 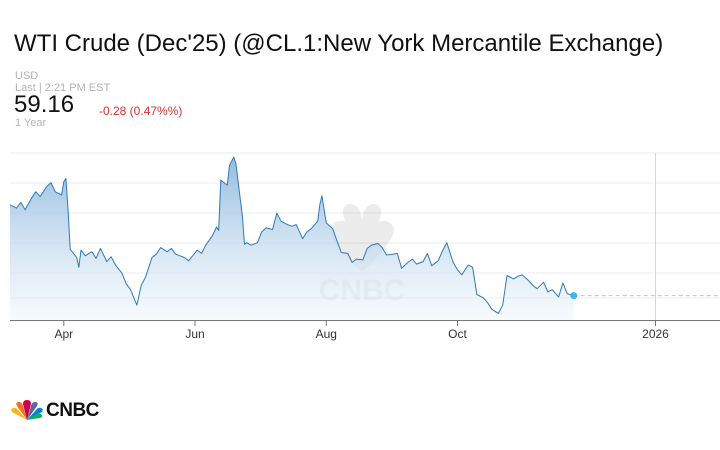 I want to click on x-tick-label: Aug, so click(x=326, y=334).